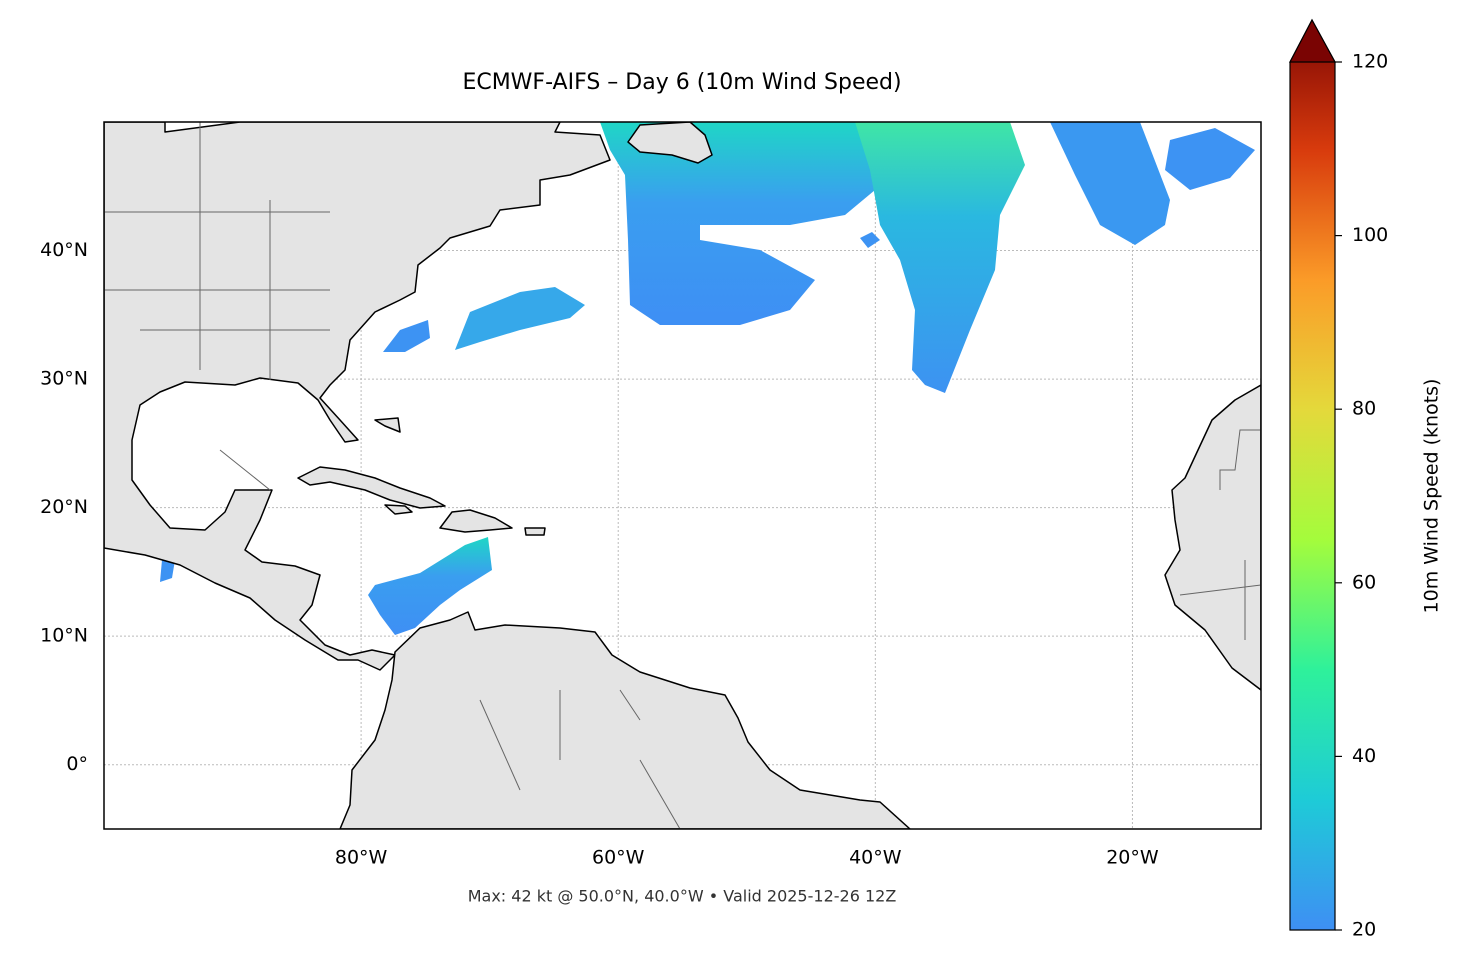  What do you see at coordinates (361, 858) in the screenshot?
I see `x-tick-label: 80°W` at bounding box center [361, 858].